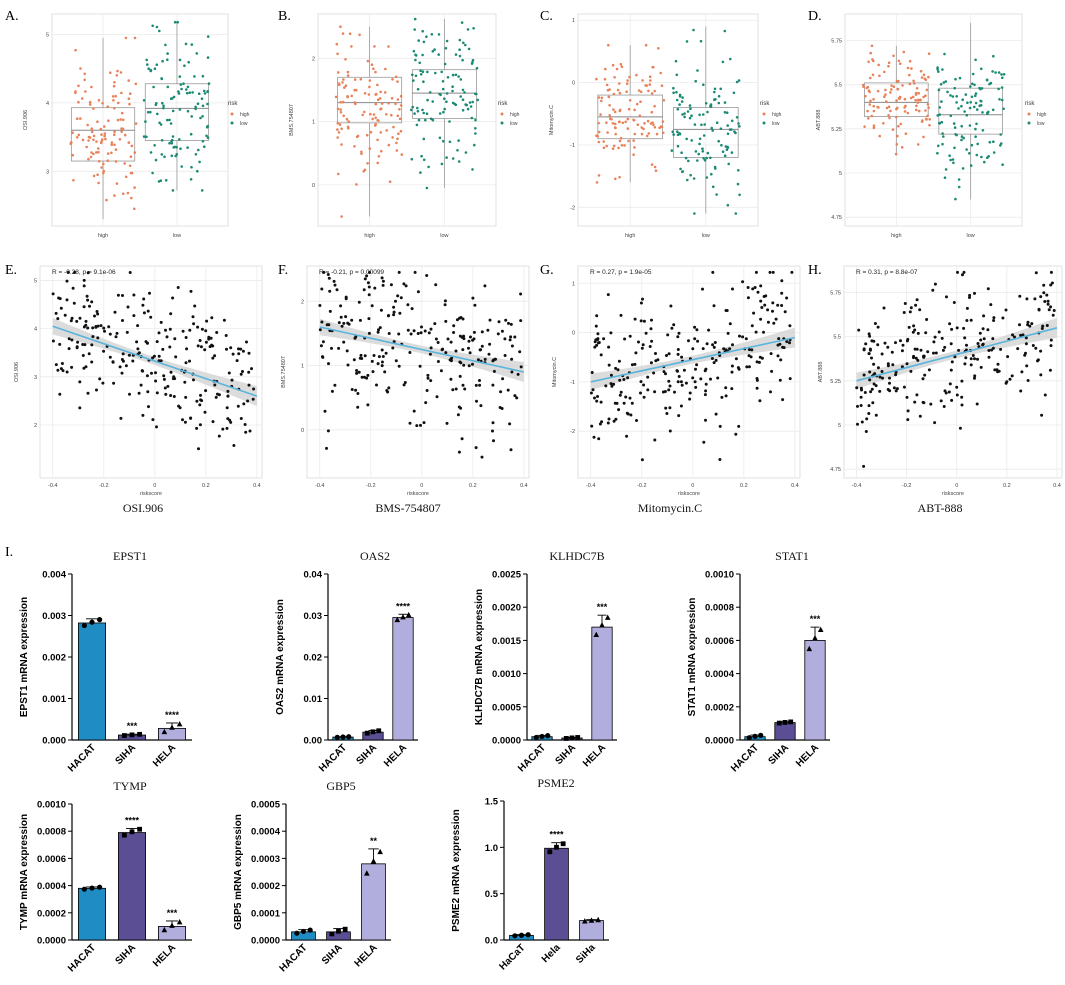 Image resolution: width=1065 pixels, height=985 pixels. Describe the element at coordinates (940, 508) in the screenshot. I see `drug-title: ABT-888` at that location.